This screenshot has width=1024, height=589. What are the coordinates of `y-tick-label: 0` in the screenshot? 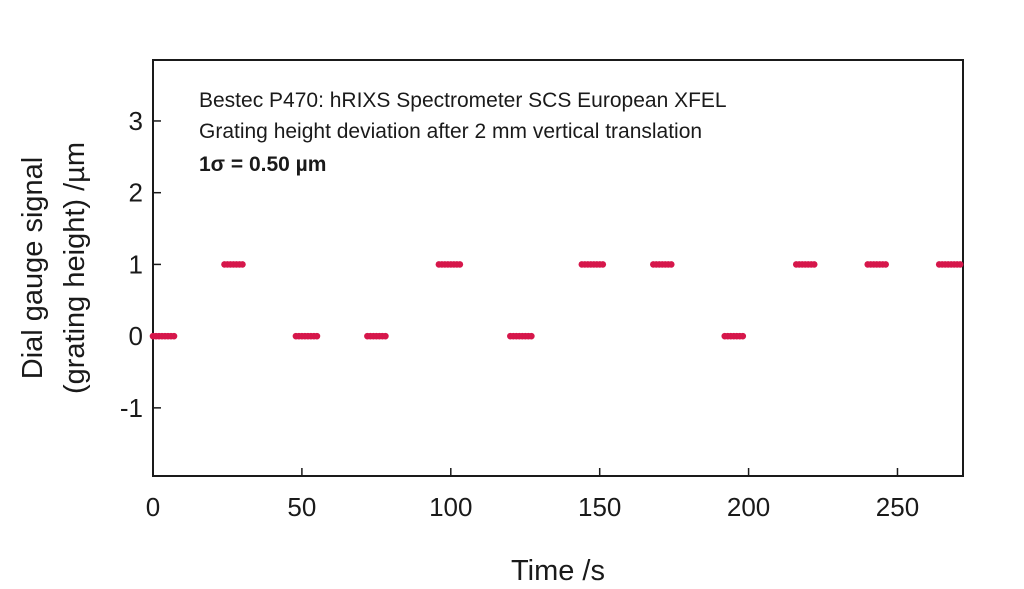 It's located at (136, 336).